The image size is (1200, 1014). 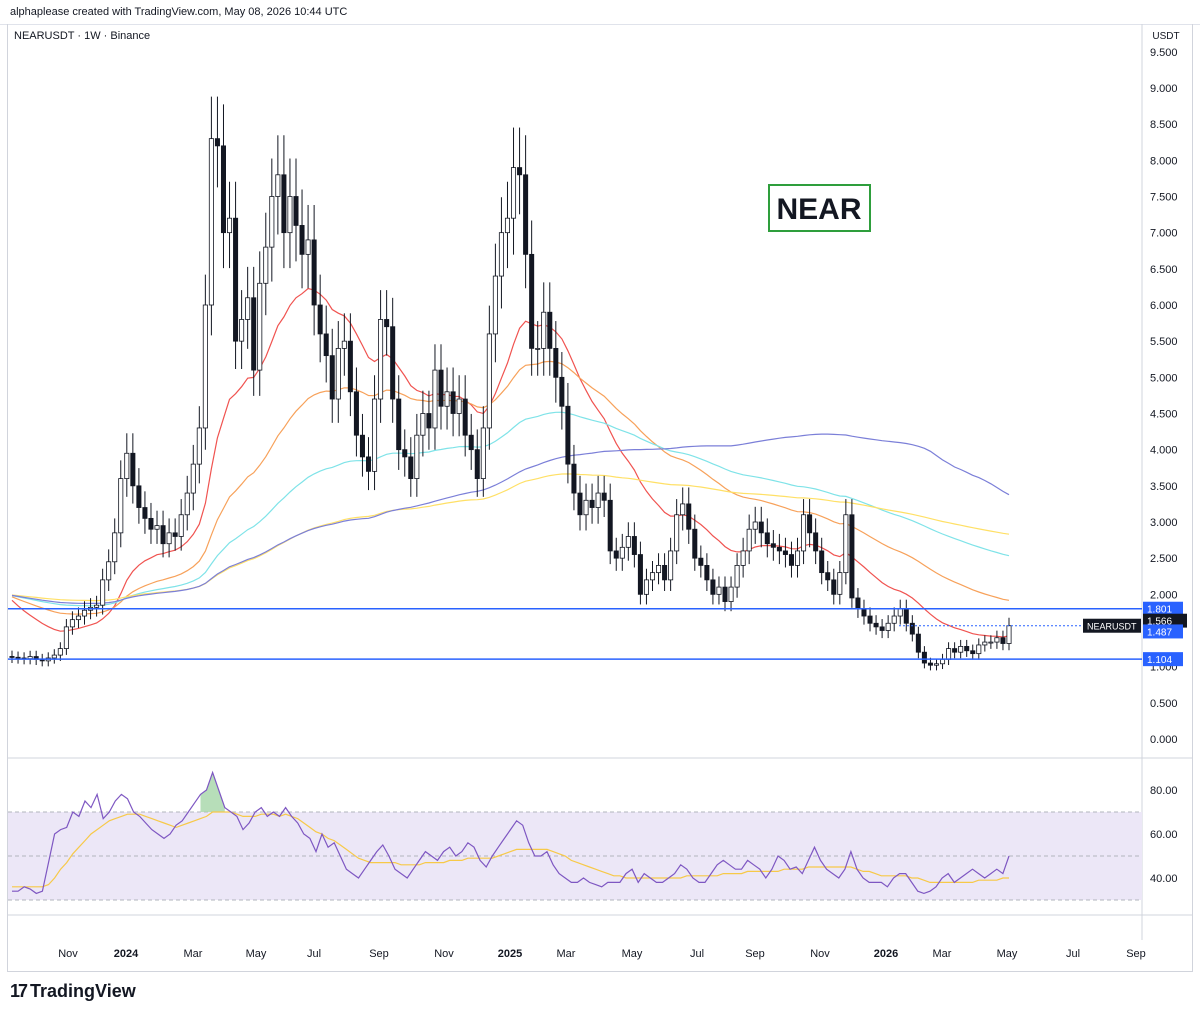 What do you see at coordinates (1159, 610) in the screenshot?
I see `upper-level-tag-text: 1.801` at bounding box center [1159, 610].